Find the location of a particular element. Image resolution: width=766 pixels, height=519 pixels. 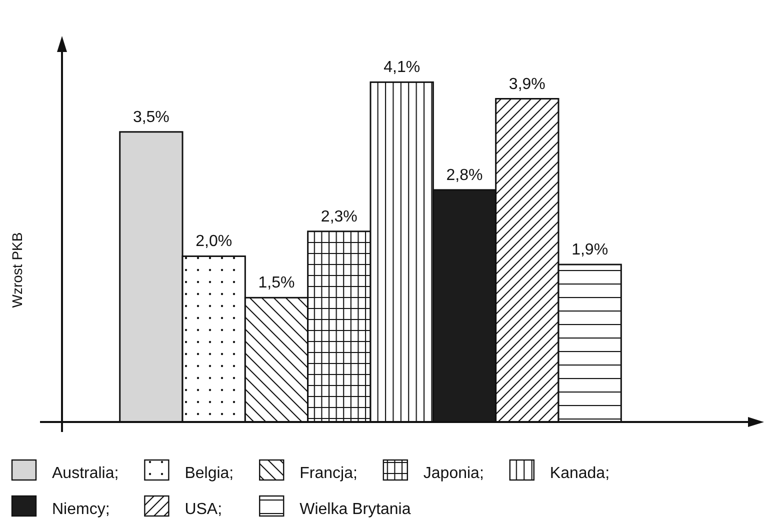

data-label: 2,3% is located at coordinates (339, 217).